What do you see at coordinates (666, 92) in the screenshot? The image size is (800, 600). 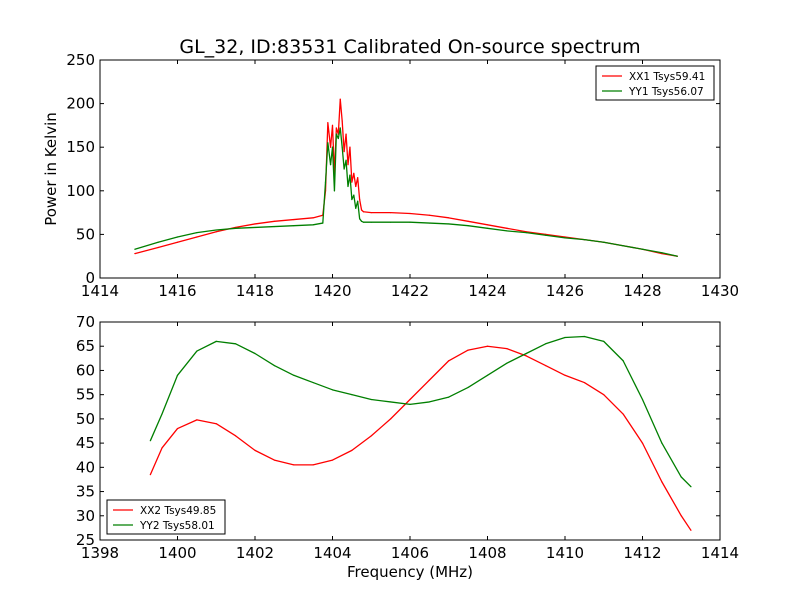 I see `legend-label-0-1: YY1 Tsys56.07` at bounding box center [666, 92].